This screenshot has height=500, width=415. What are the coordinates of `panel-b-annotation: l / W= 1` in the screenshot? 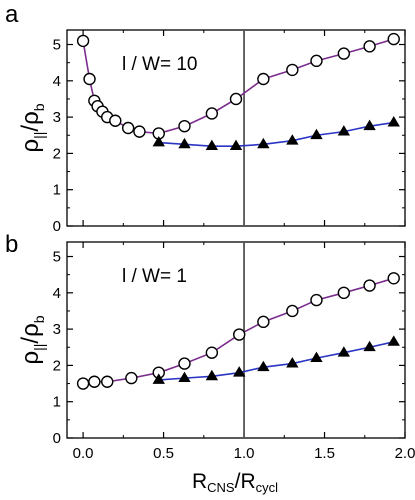 It's located at (154, 276).